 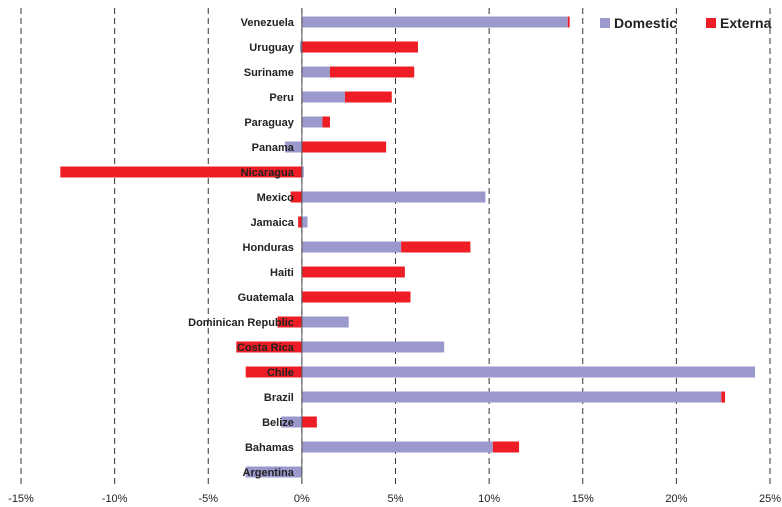 What do you see at coordinates (268, 173) in the screenshot?
I see `category-label-6: Nicaragua` at bounding box center [268, 173].